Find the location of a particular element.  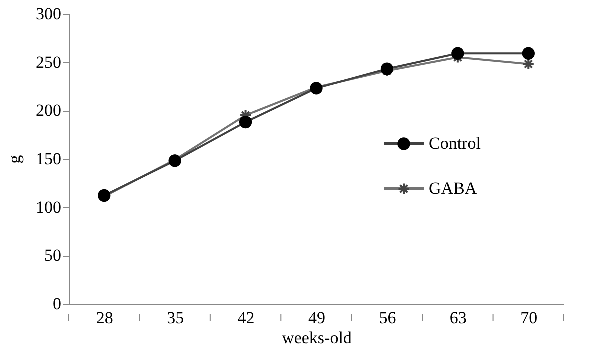

x-tick-label: 70 is located at coordinates (529, 318).